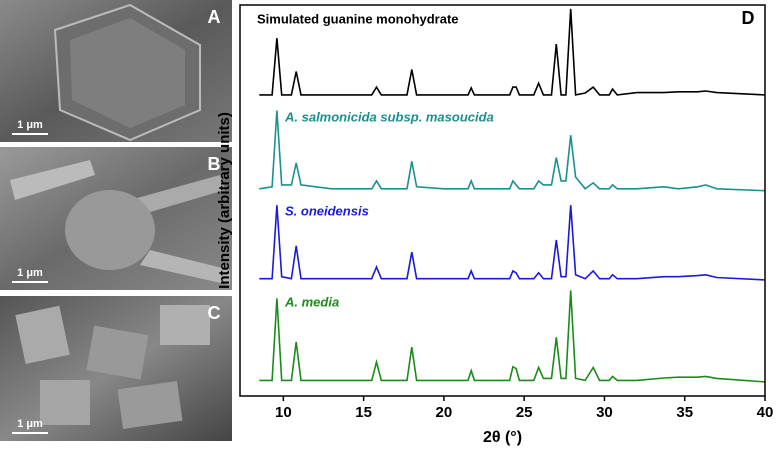 The height and width of the screenshot is (450, 777). Describe the element at coordinates (748, 18) in the screenshot. I see `panel-label: D` at that location.